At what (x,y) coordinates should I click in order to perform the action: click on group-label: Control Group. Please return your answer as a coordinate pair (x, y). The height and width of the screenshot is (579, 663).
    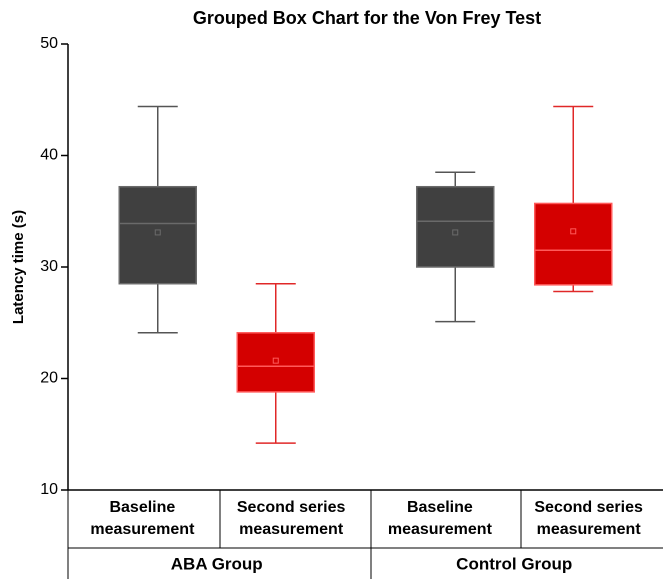
    Looking at the image, I should click on (514, 563).